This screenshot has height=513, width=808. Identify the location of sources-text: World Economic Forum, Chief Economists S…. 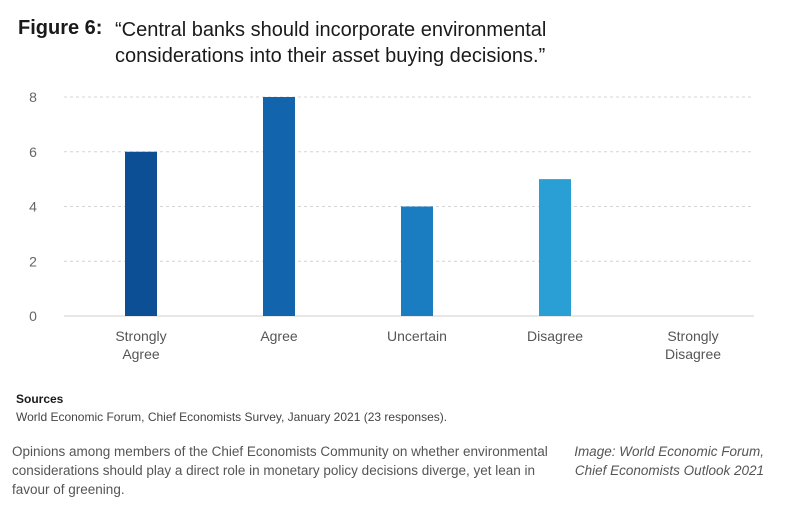
(232, 417).